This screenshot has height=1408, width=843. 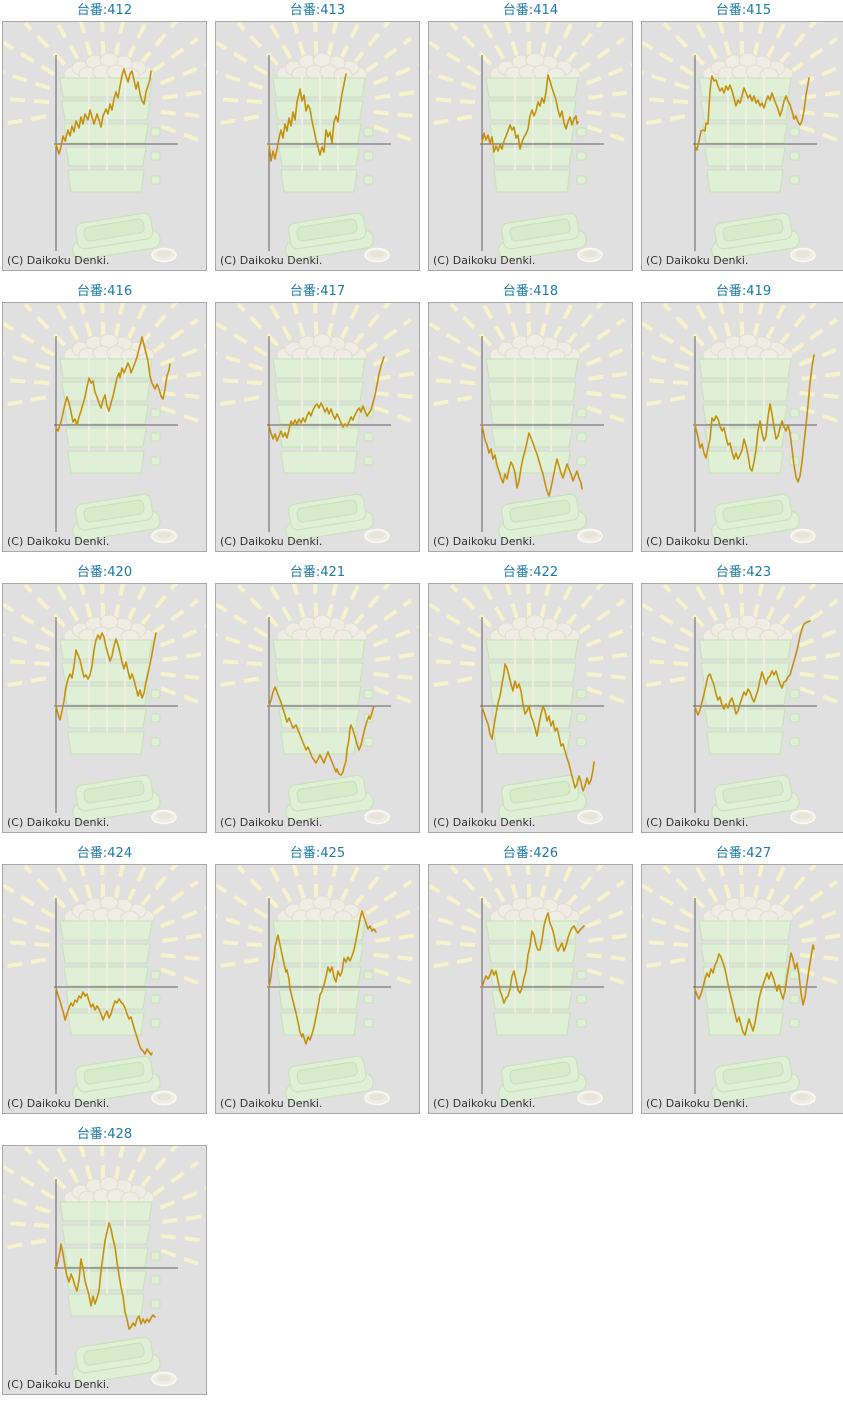 I want to click on machine-unit: 台番:413 (C) Daikoku Denki., so click(x=317, y=137).